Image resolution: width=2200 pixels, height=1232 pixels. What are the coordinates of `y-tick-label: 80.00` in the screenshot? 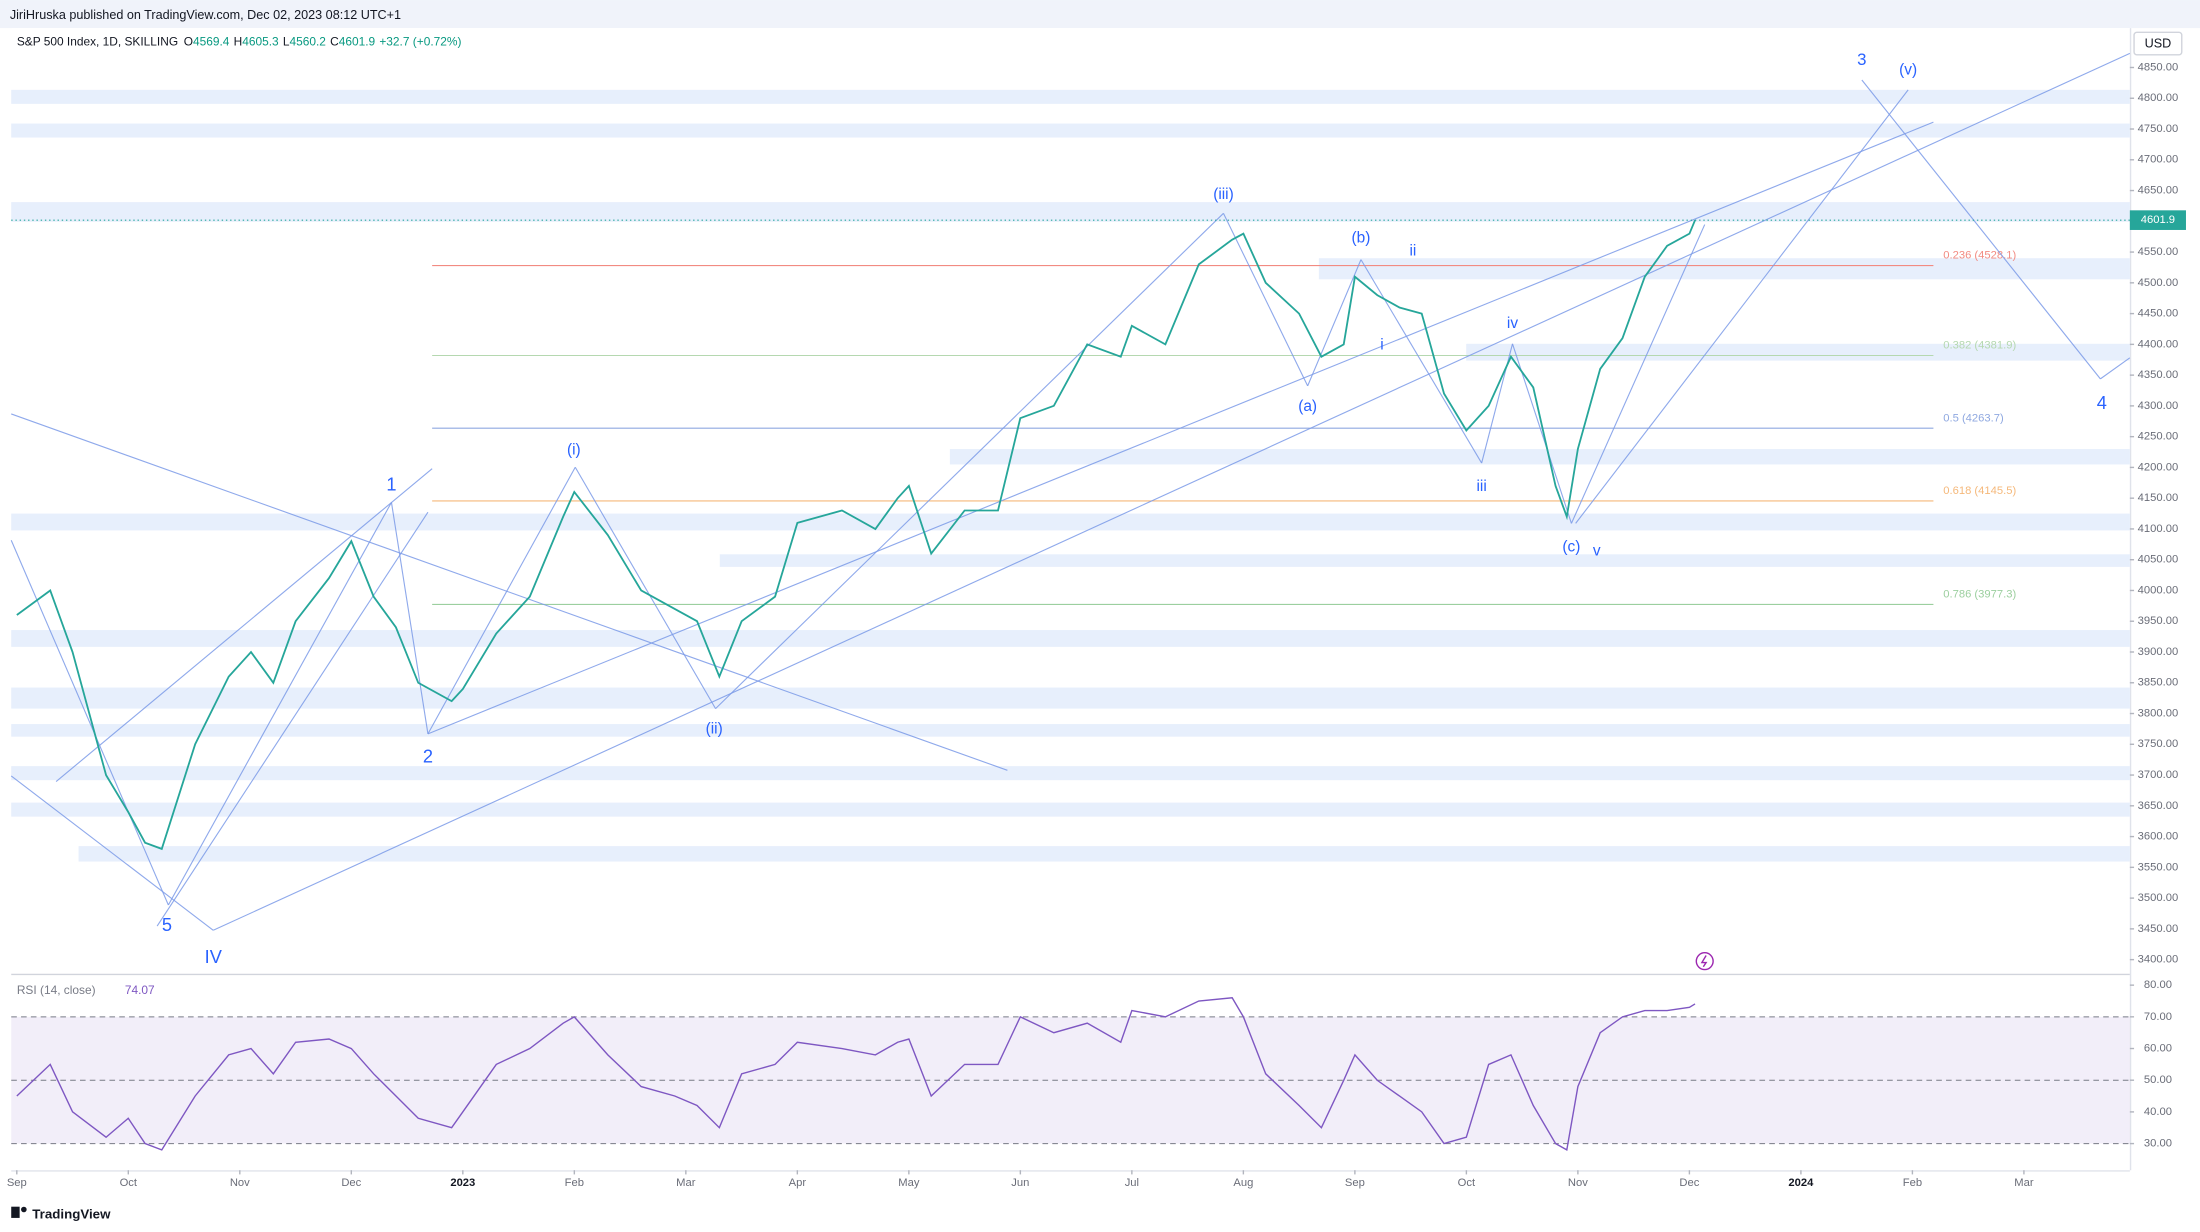 It's located at (2158, 985).